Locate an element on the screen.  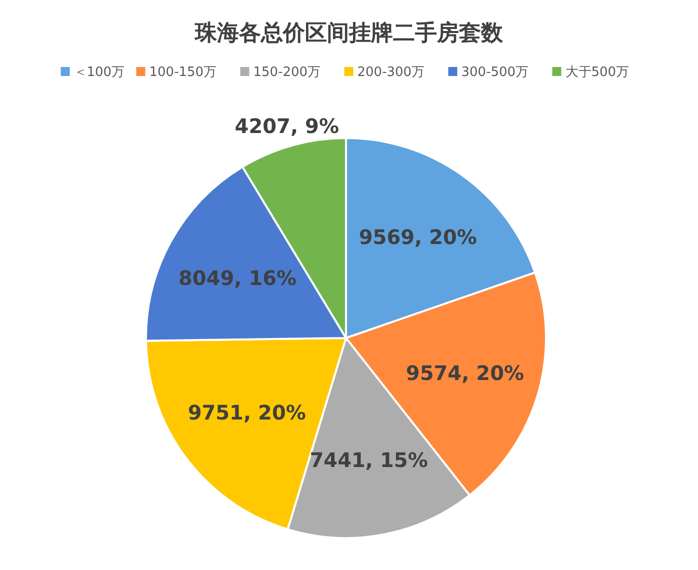
data-label: 9751, 20% is located at coordinates (247, 412).